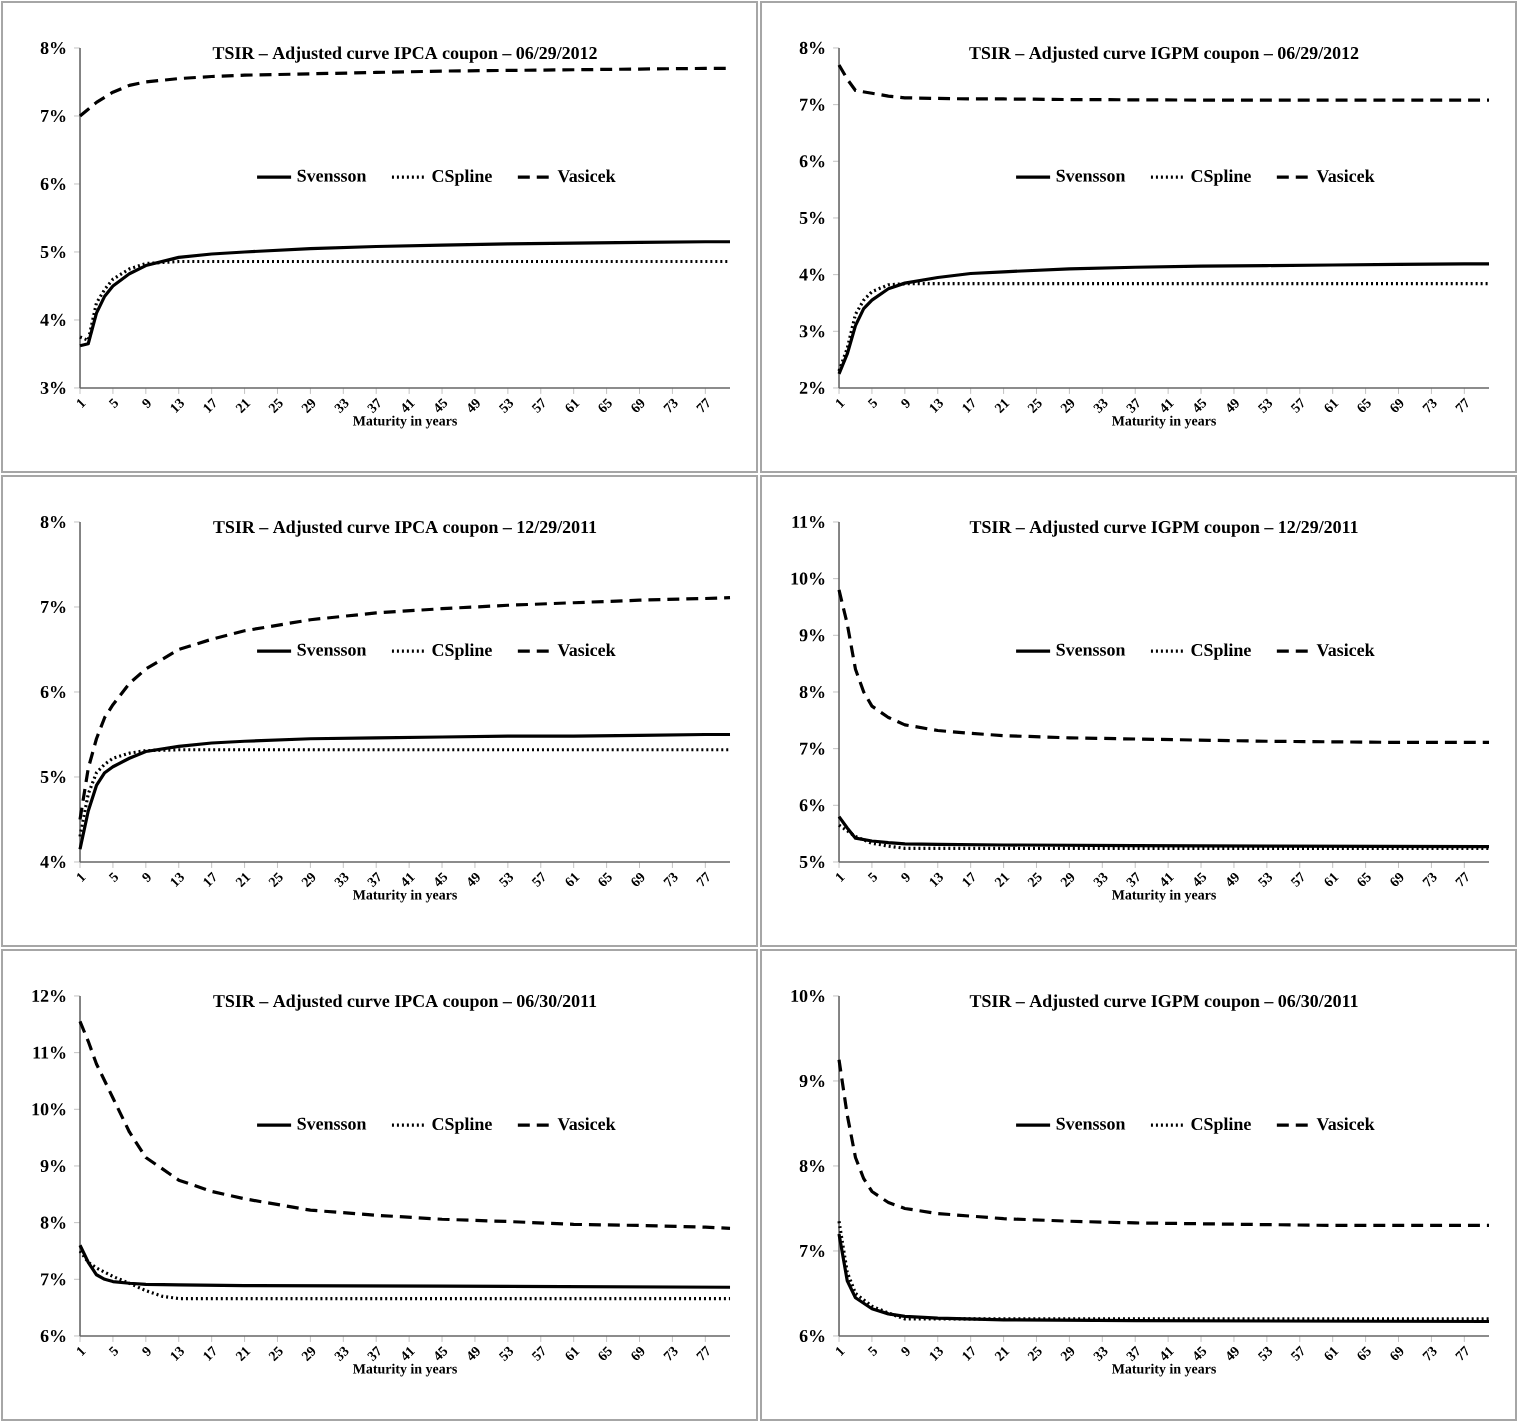 The width and height of the screenshot is (1518, 1422). What do you see at coordinates (1164, 54) in the screenshot?
I see `chart-title: TSIR – Adjusted curve IGPM coupon – 06/29/2012` at bounding box center [1164, 54].